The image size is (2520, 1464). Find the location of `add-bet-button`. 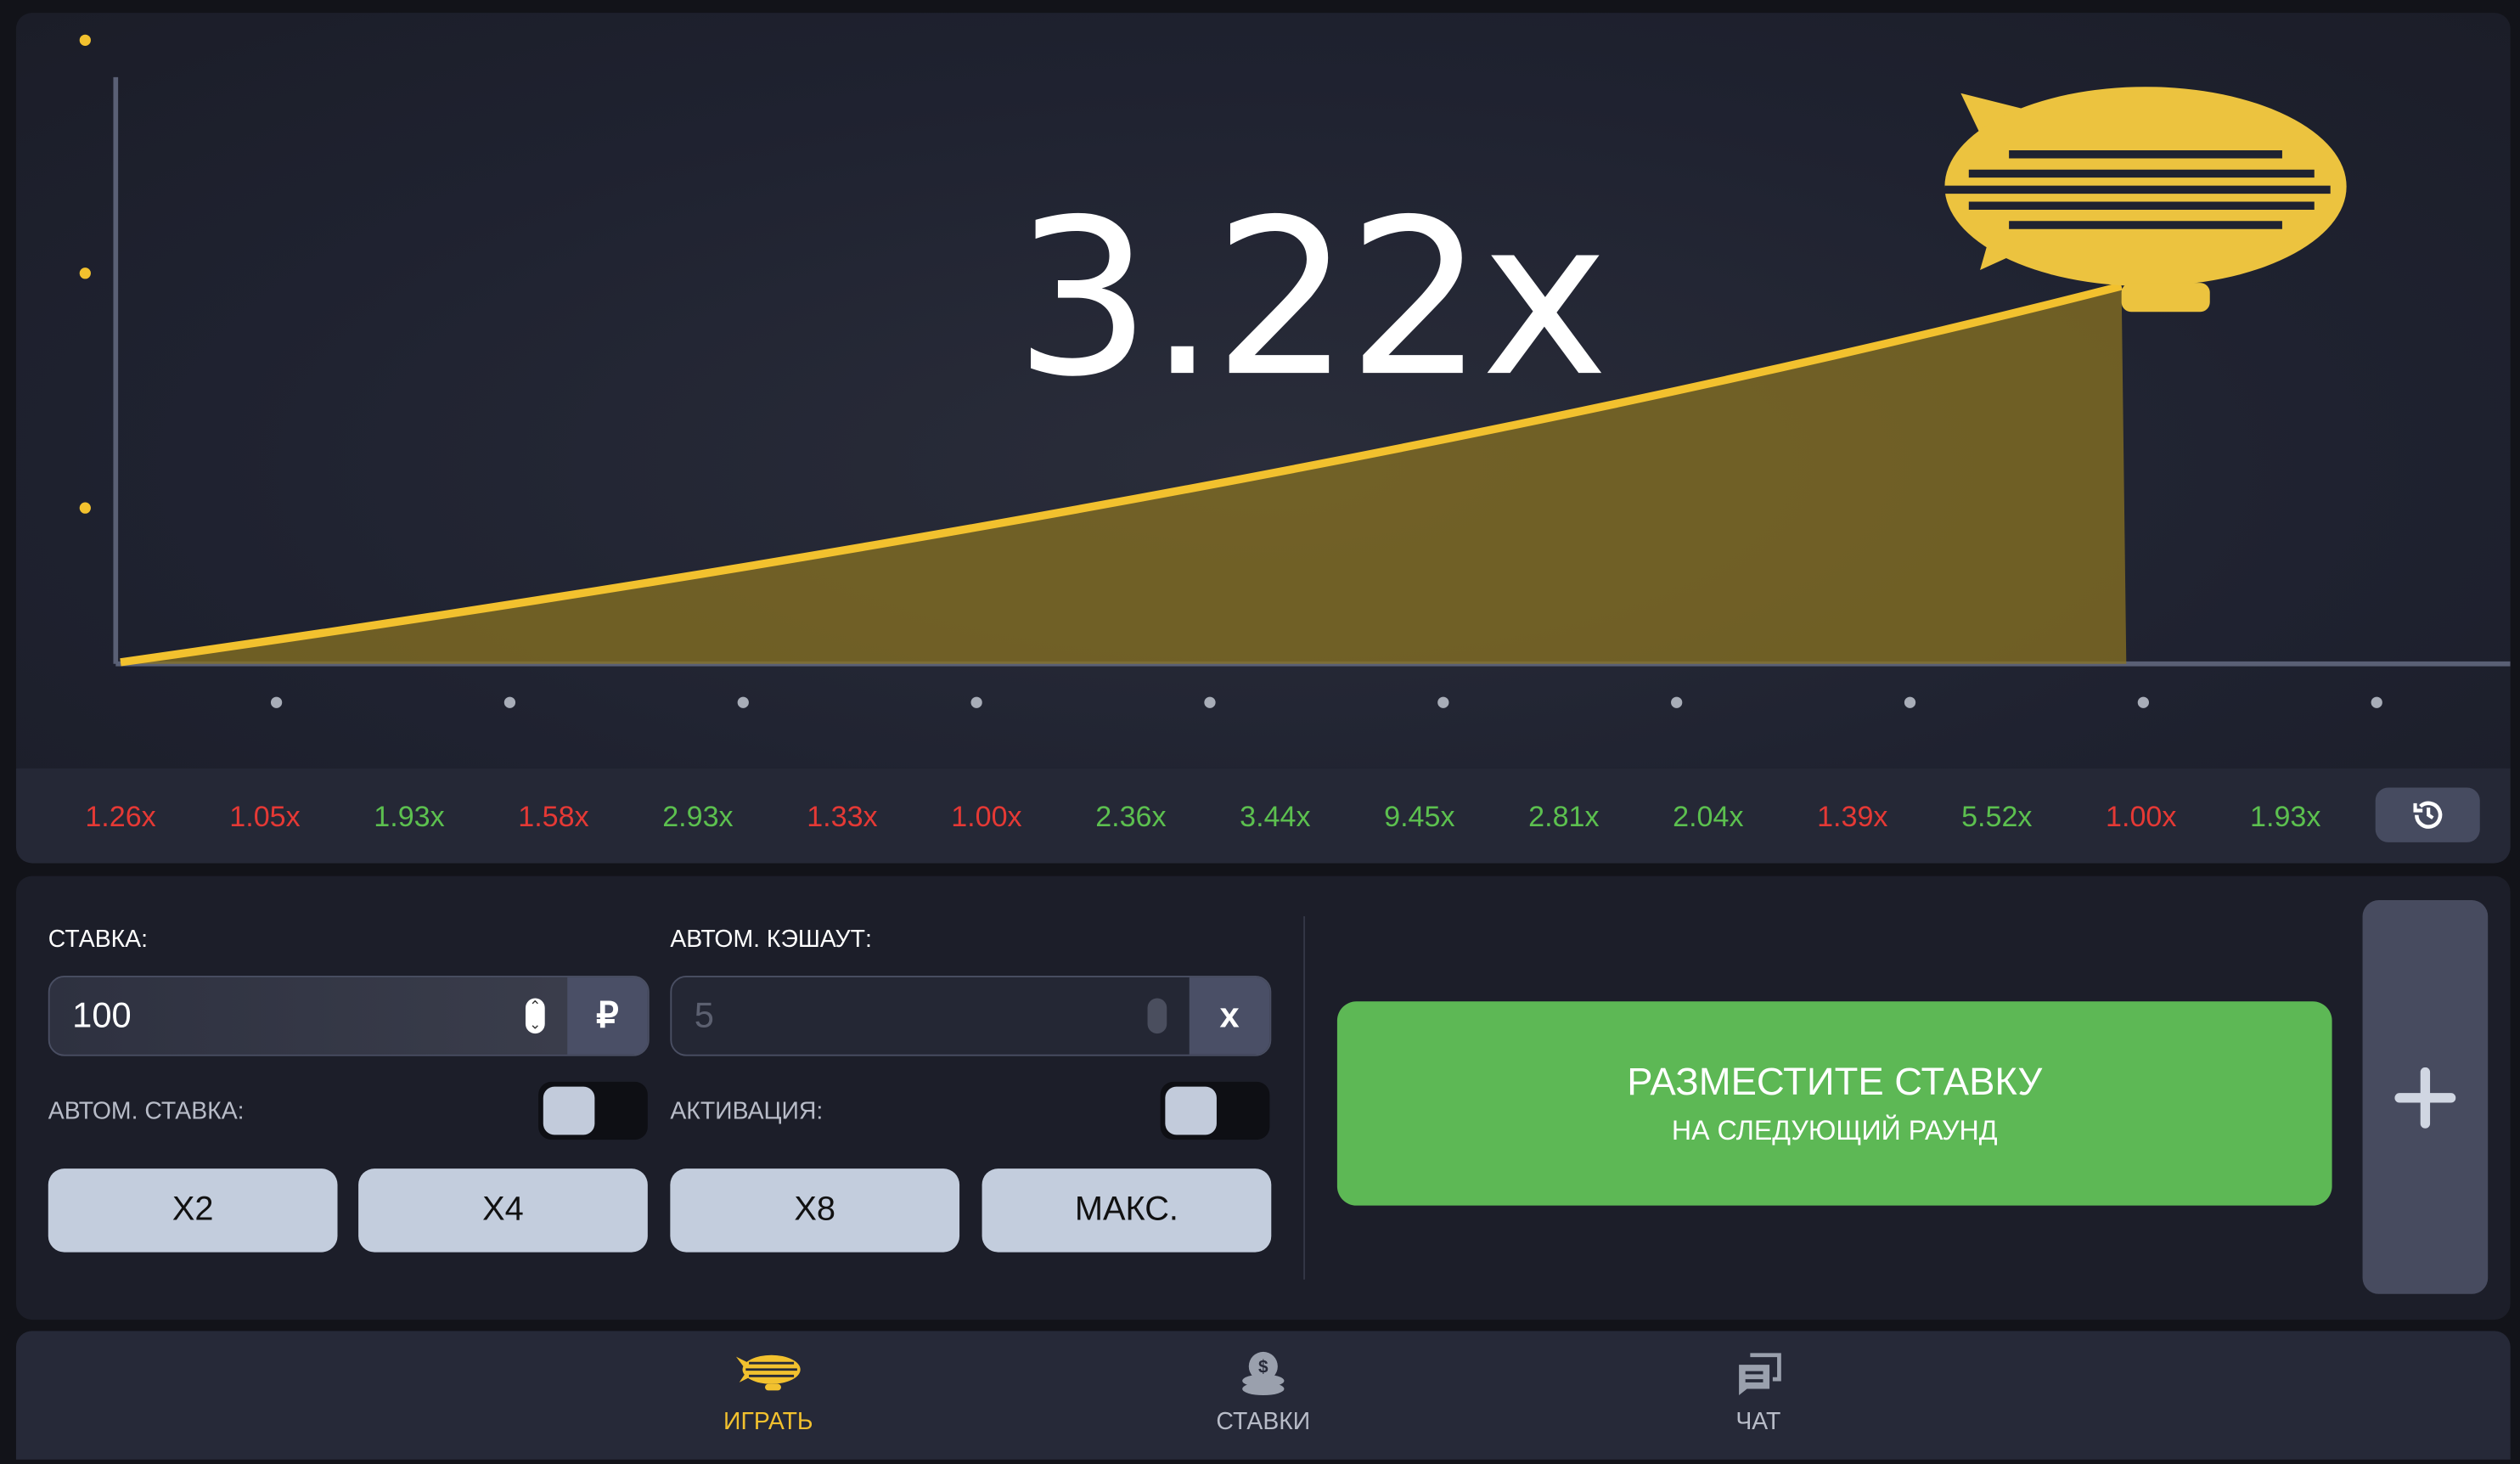

add-bet-button is located at coordinates (2426, 1097).